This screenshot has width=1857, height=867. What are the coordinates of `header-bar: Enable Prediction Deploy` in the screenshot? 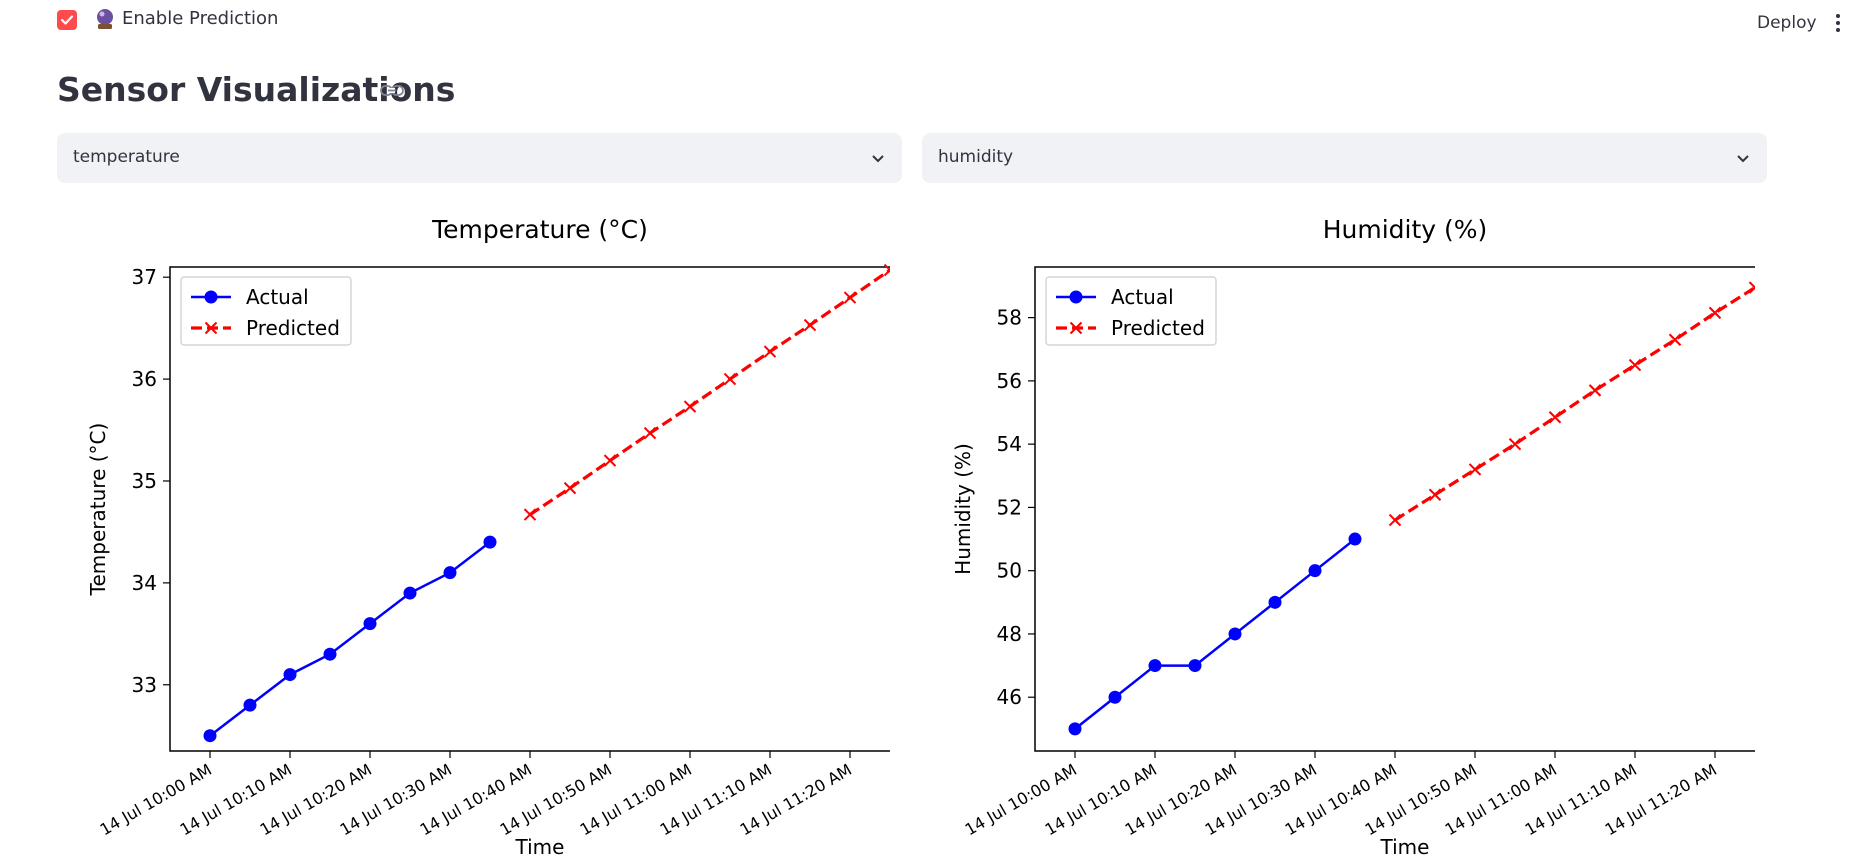 It's located at (928, 20).